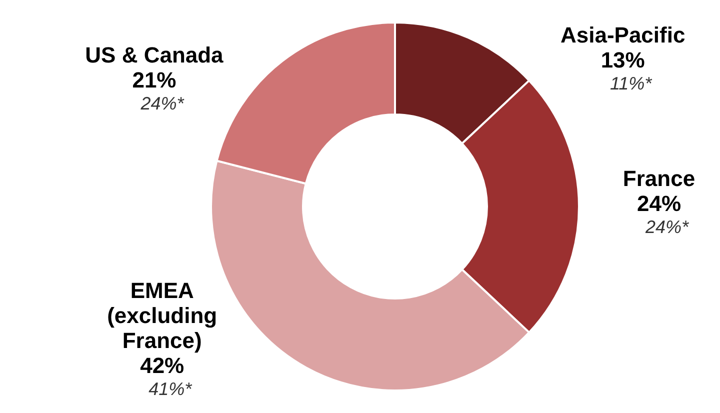 The height and width of the screenshot is (413, 720). What do you see at coordinates (623, 35) in the screenshot?
I see `slice-label: Asia-Pacific` at bounding box center [623, 35].